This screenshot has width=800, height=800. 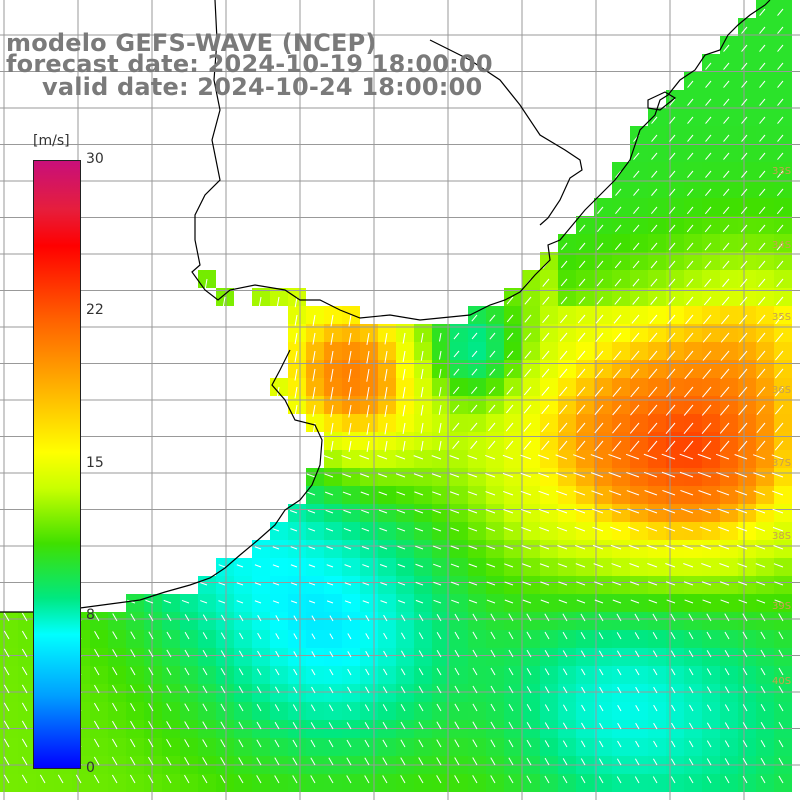 I want to click on lagoon-outline, so click(x=662, y=101).